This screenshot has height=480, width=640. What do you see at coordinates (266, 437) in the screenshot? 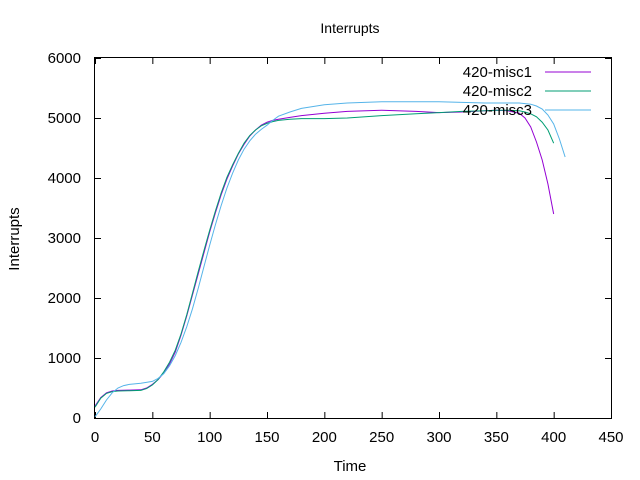
I see `x-tick-label: 150` at bounding box center [266, 437].